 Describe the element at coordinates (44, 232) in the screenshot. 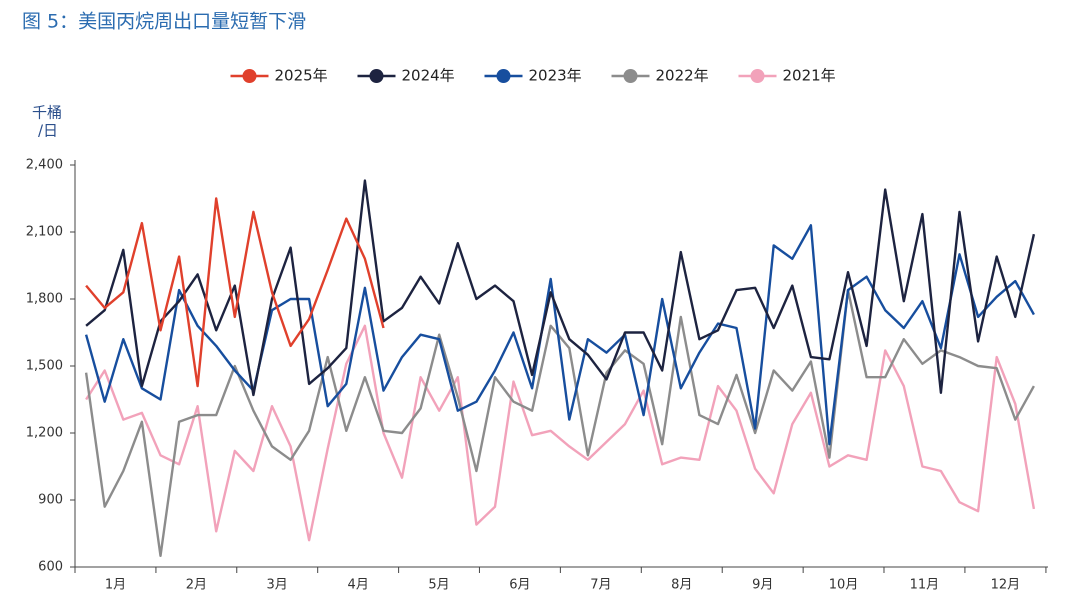

I see `y-tick-label: 2,100` at that location.